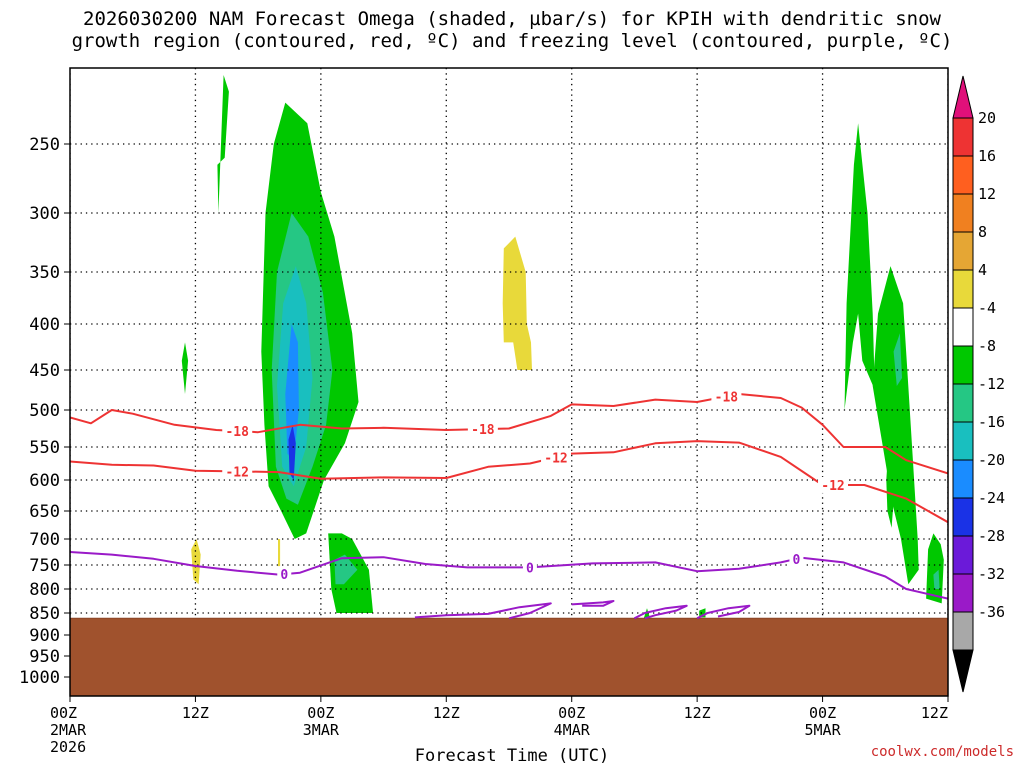 Image resolution: width=1024 pixels, height=768 pixels. Describe the element at coordinates (185, 368) in the screenshot. I see `omega-region--4-1` at that location.